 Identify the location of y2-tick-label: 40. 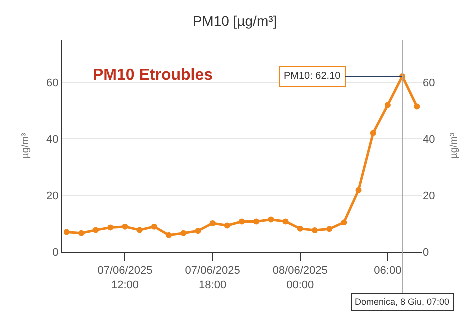
(429, 140).